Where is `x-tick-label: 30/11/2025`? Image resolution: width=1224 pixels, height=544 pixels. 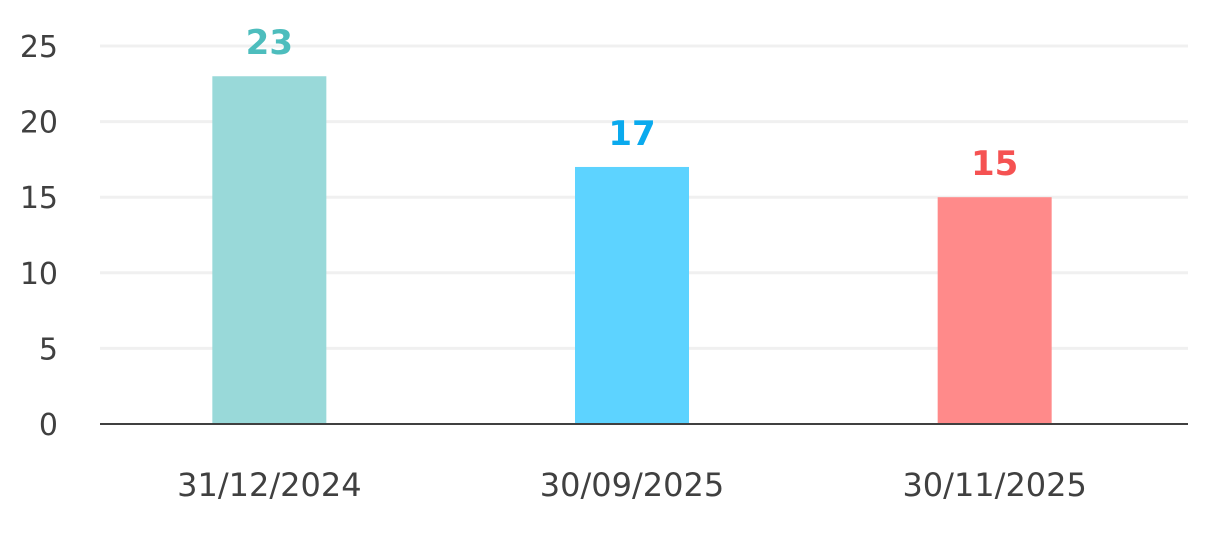 x-tick-label: 30/11/2025 is located at coordinates (994, 485).